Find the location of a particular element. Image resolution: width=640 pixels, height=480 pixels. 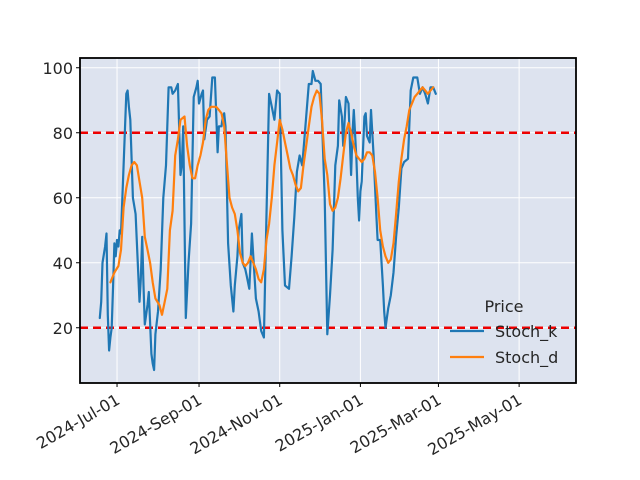

y-tick-label: 80 is located at coordinates (63, 133).